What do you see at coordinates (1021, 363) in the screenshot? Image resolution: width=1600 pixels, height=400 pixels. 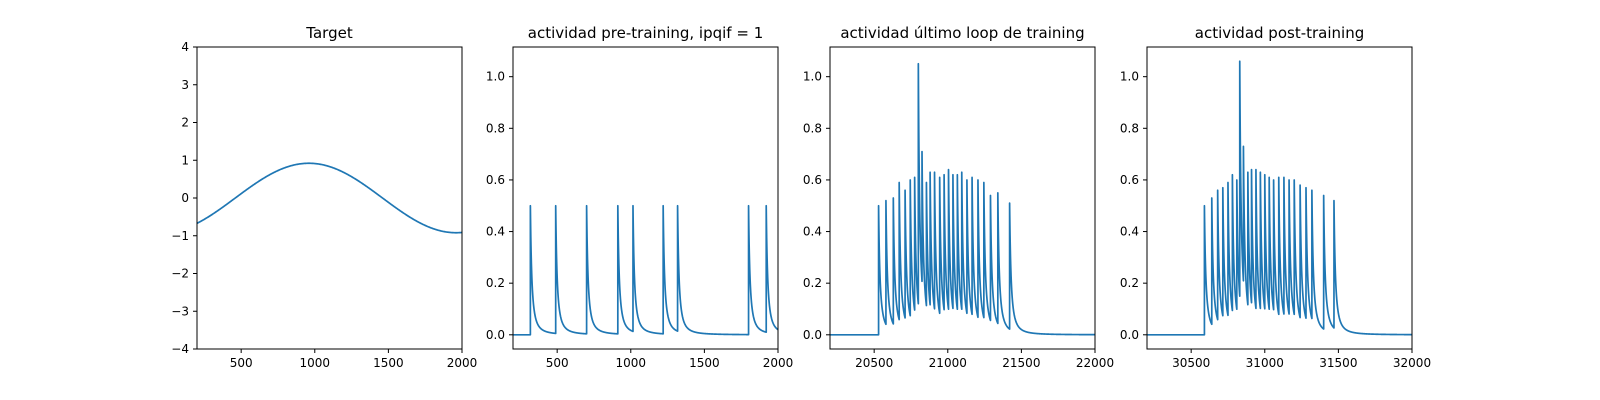 I see `x-tick-label: 21500` at bounding box center [1021, 363].